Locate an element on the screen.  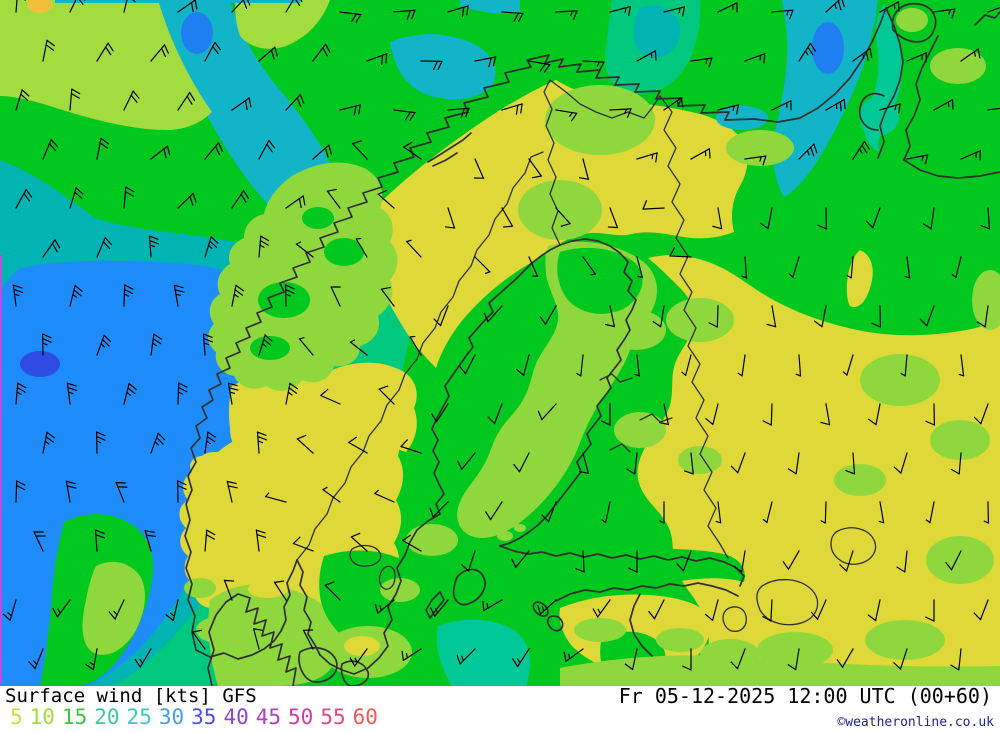
coastline-russia-north-coast is located at coordinates (951, 169).